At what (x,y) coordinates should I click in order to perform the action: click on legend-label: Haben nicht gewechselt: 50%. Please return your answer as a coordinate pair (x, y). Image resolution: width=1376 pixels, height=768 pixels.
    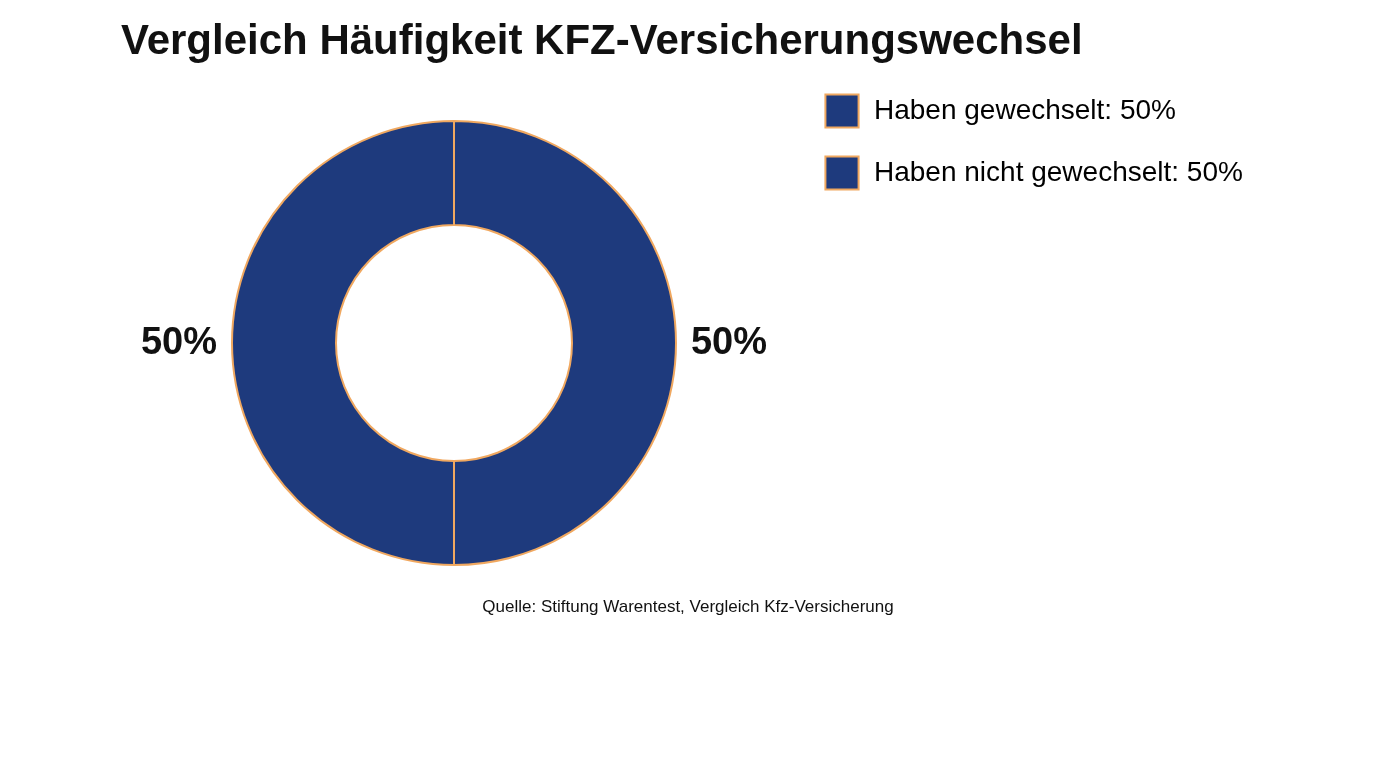
    Looking at the image, I should click on (1058, 171).